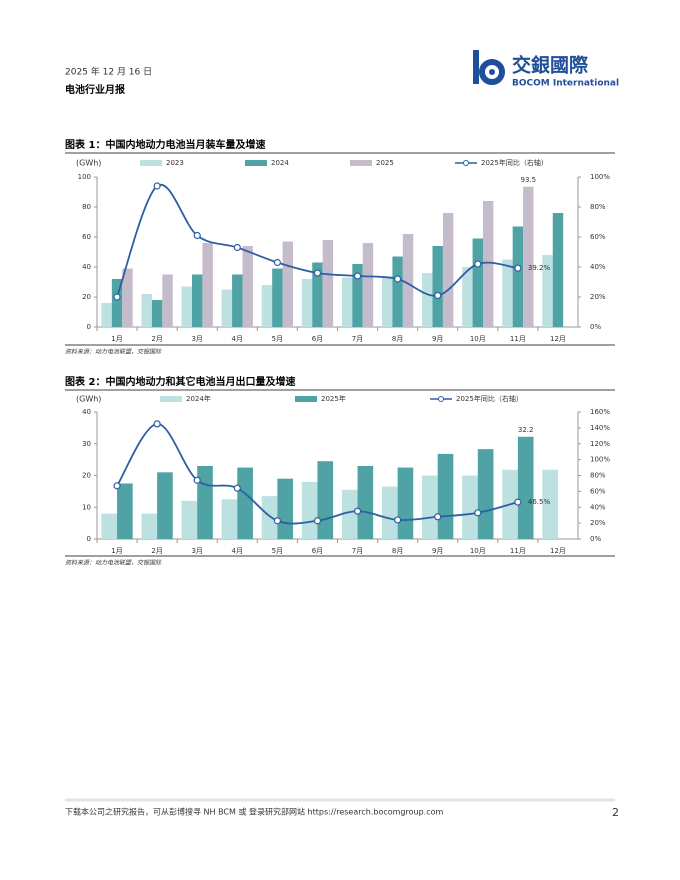  Describe the element at coordinates (539, 268) in the screenshot. I see `data-label: 39.2%` at that location.